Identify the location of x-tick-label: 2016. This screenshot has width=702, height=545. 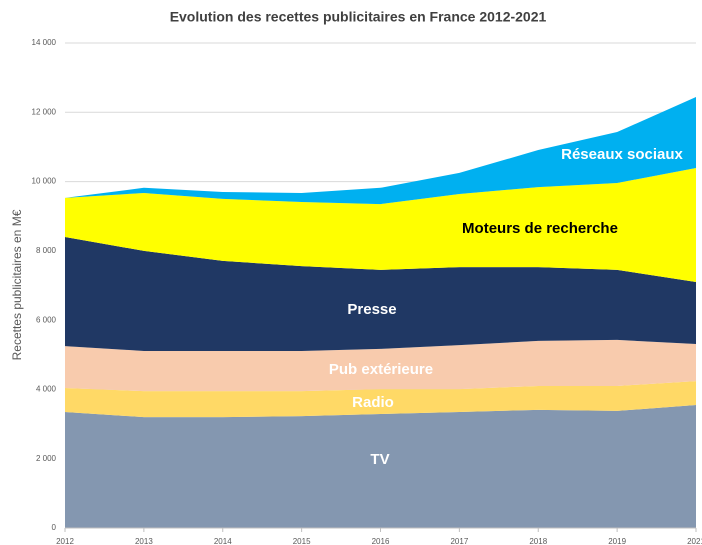
(381, 541).